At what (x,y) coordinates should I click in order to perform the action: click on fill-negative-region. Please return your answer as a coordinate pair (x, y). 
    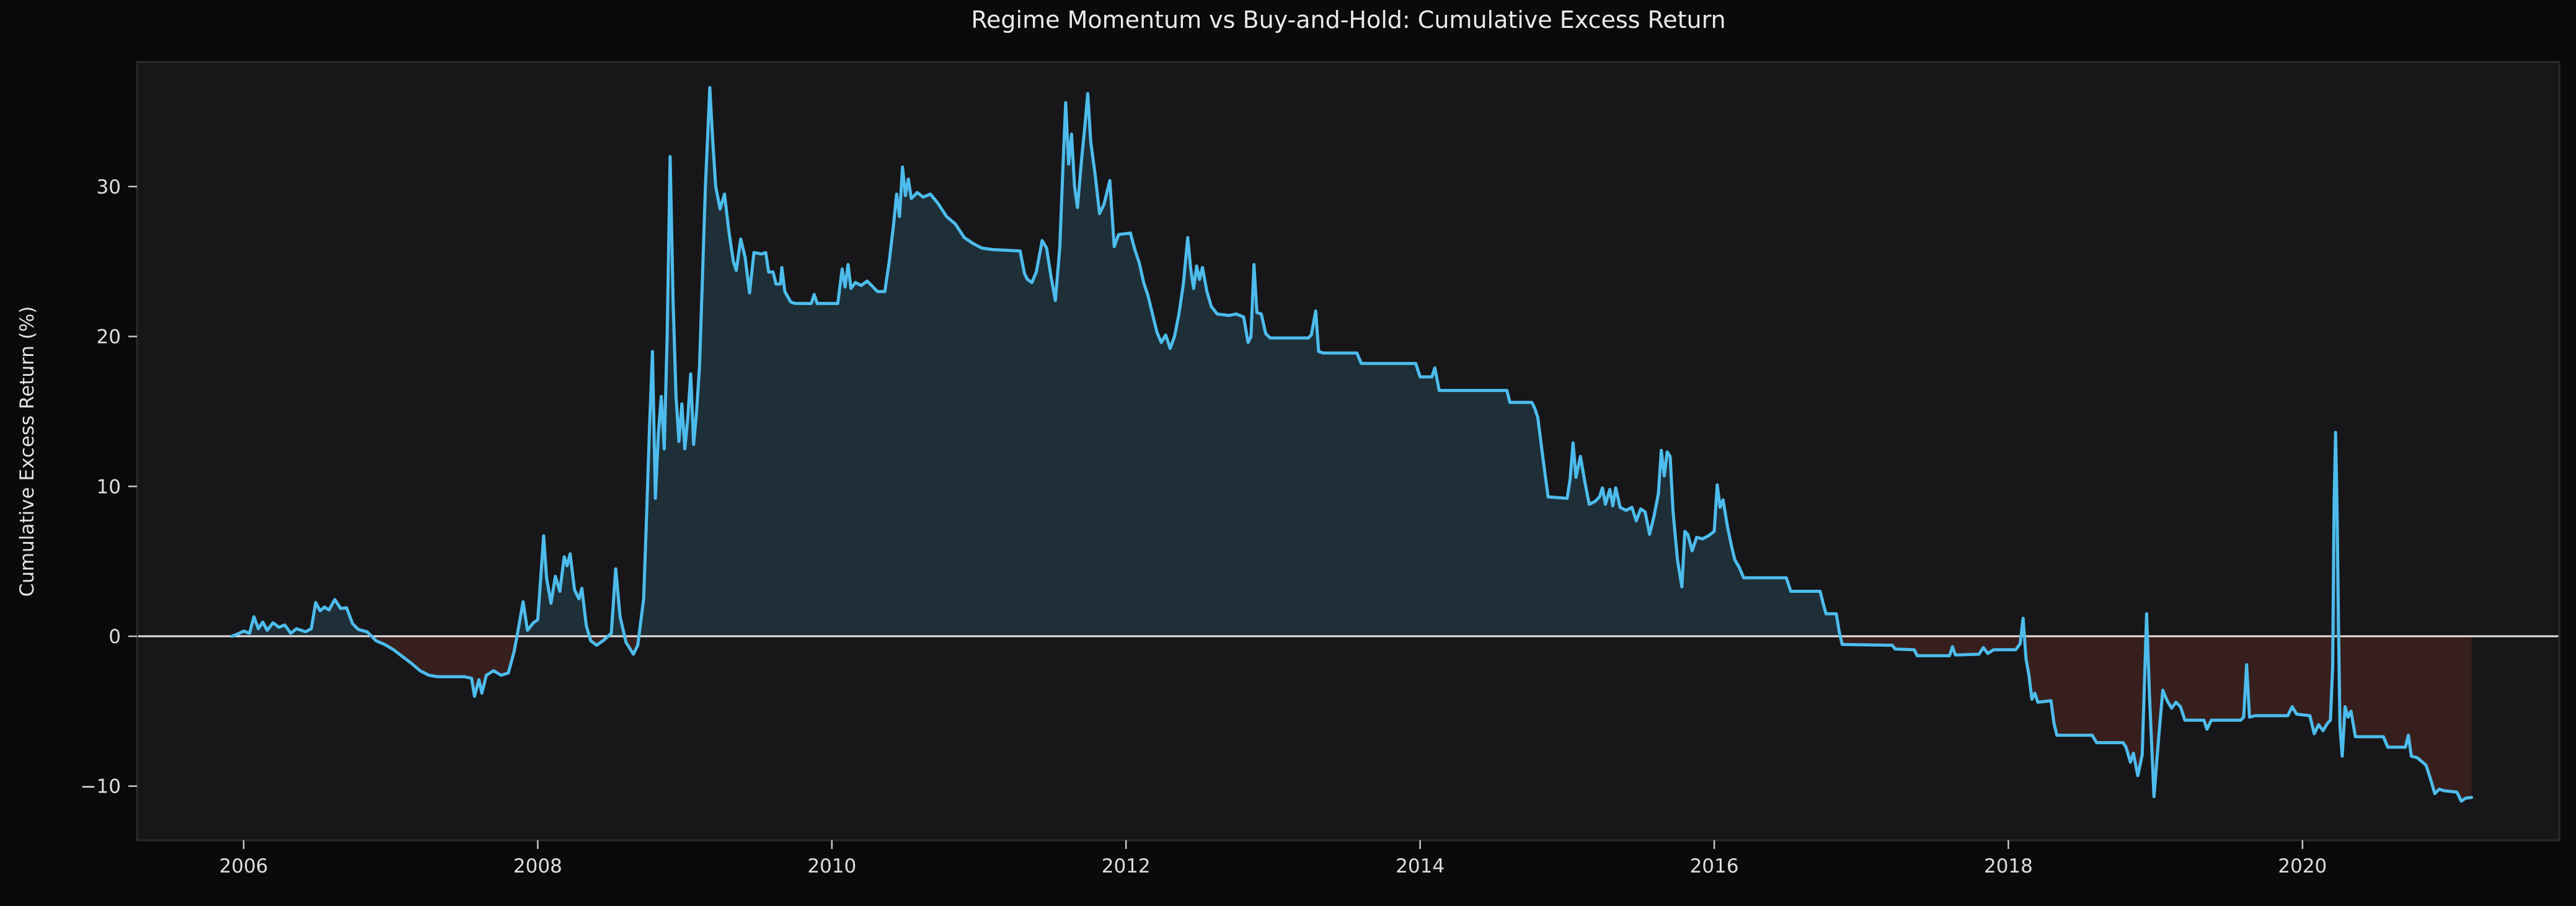
    Looking at the image, I should click on (1421, 718).